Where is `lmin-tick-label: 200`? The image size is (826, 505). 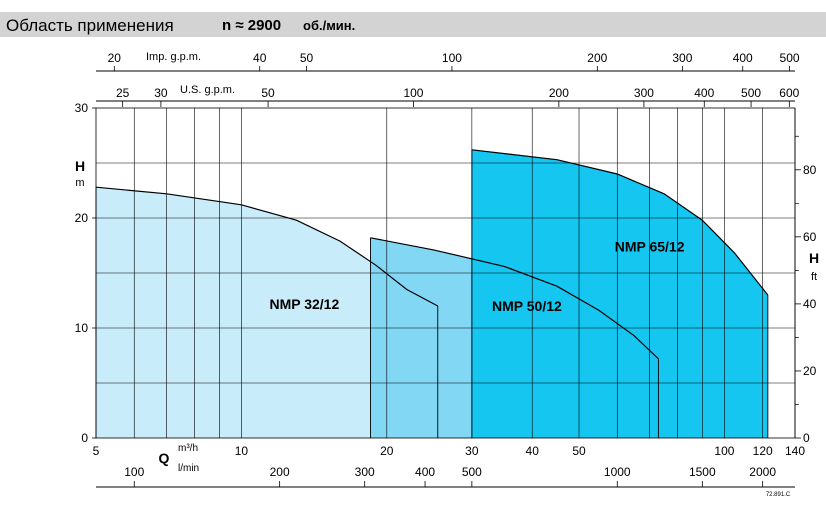
lmin-tick-label: 200 is located at coordinates (280, 472).